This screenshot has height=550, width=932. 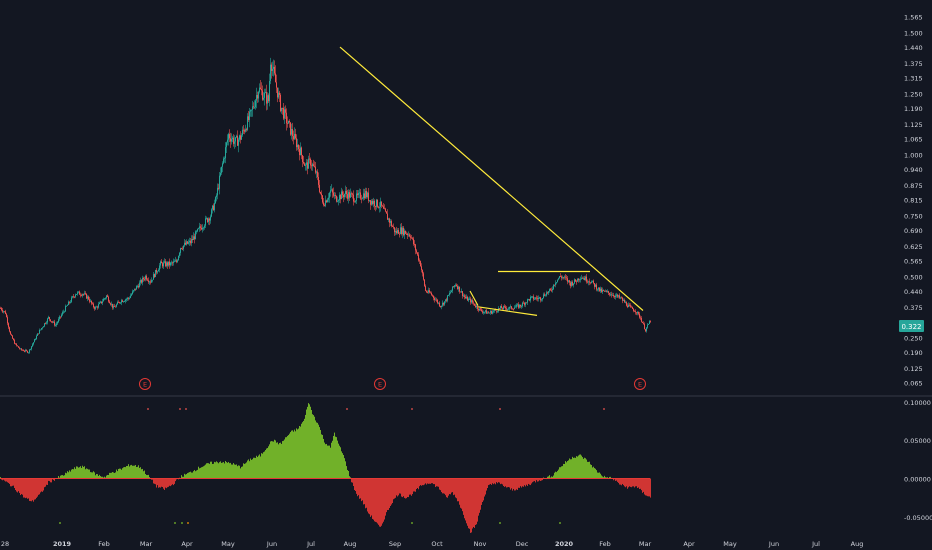 I want to click on time-tick-label: Aug, so click(x=857, y=544).